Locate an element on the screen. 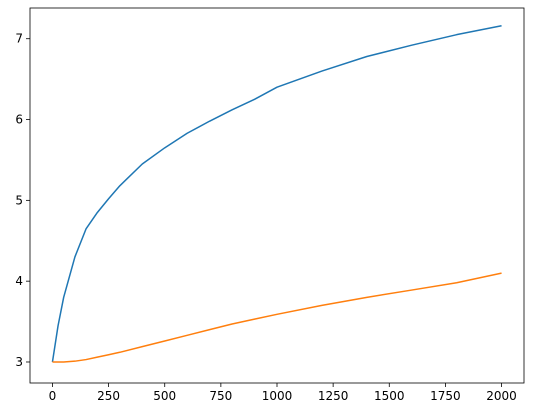  x-tick-label: 2000 is located at coordinates (501, 396).